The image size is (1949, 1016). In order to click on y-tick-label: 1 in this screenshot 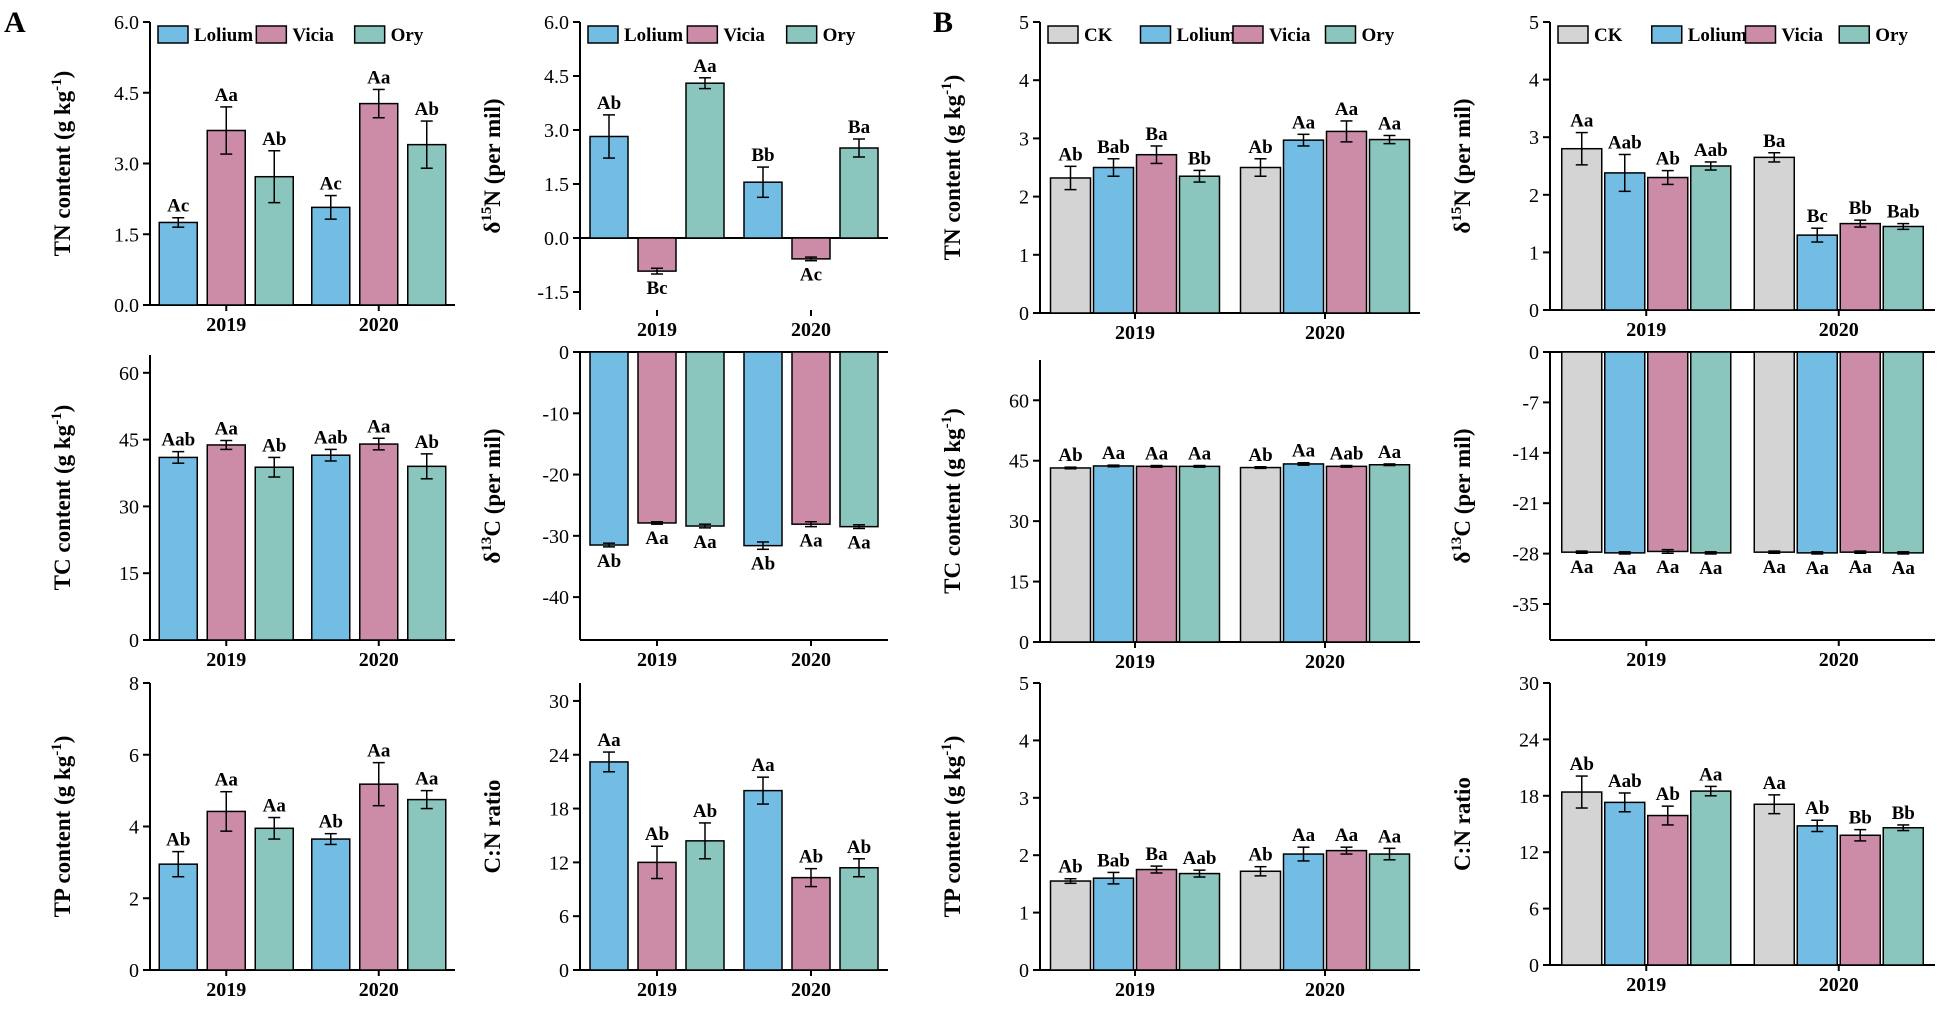, I will do `click(1534, 253)`.